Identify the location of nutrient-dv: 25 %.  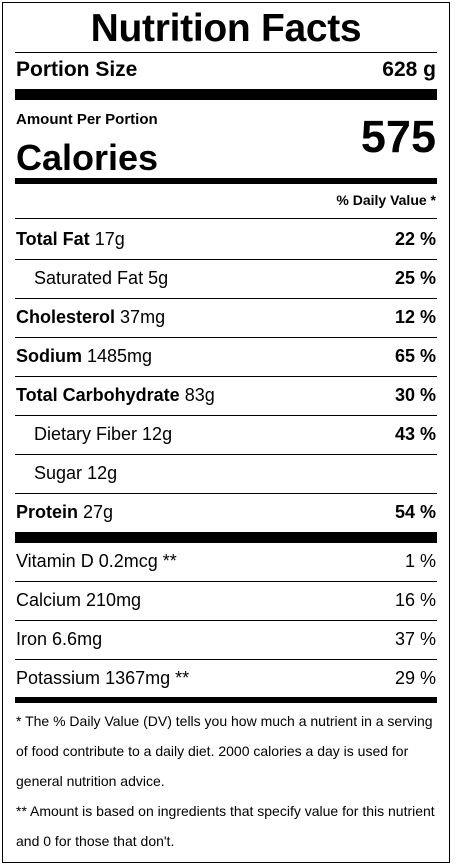
(415, 278).